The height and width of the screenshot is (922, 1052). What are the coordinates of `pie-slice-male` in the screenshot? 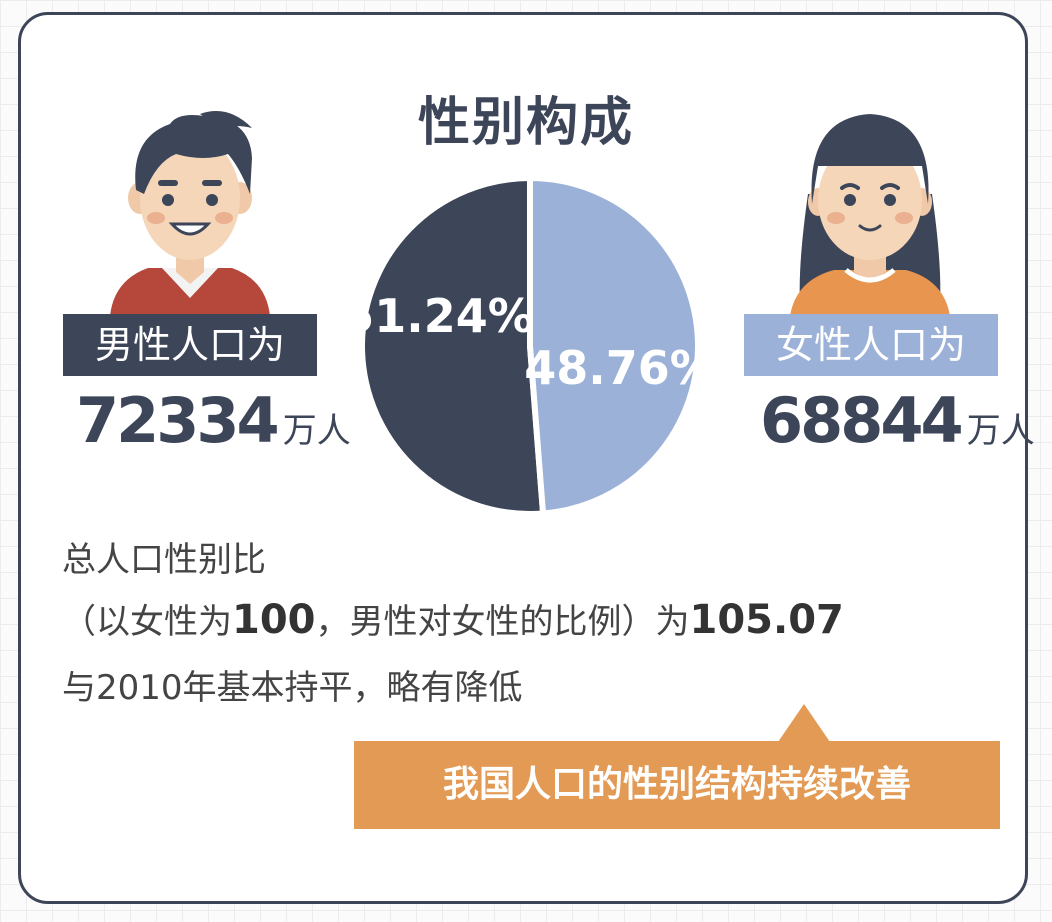 It's located at (453, 345).